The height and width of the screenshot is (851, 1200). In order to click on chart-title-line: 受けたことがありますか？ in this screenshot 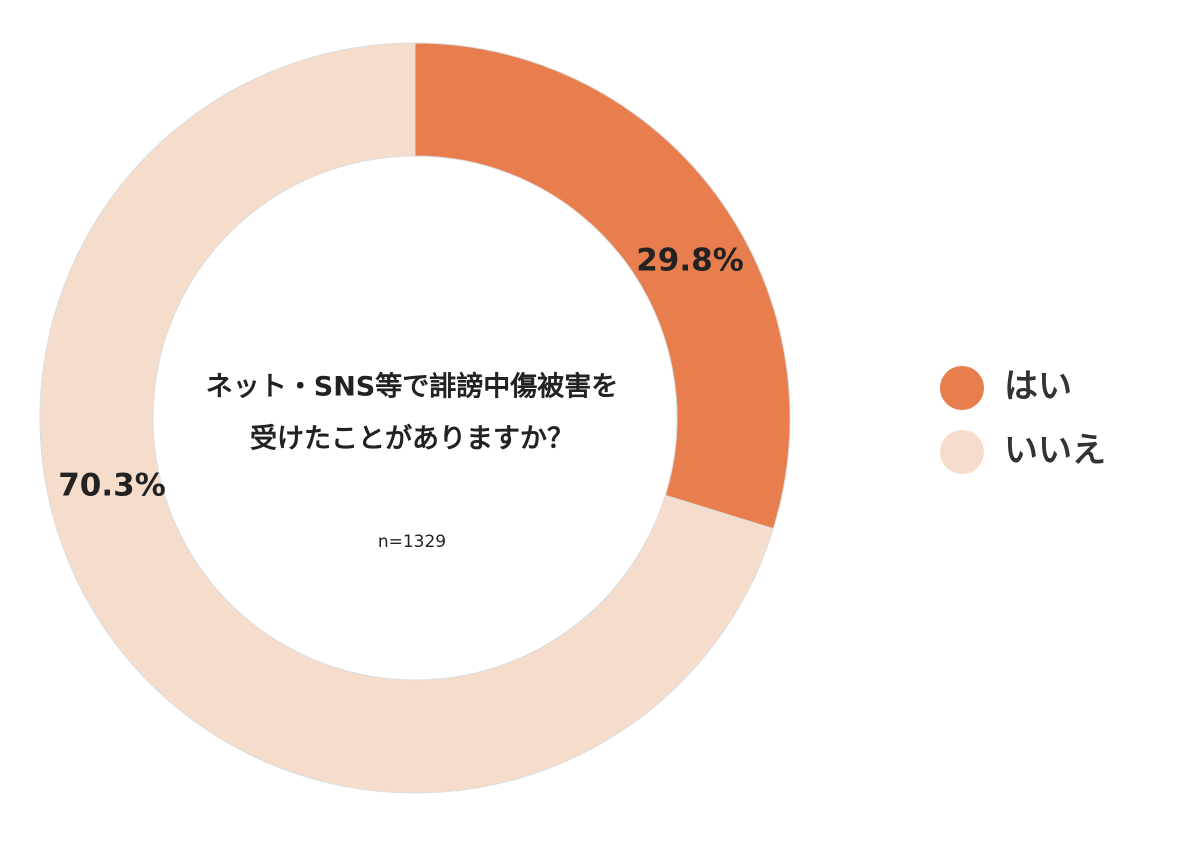, I will do `click(412, 439)`.